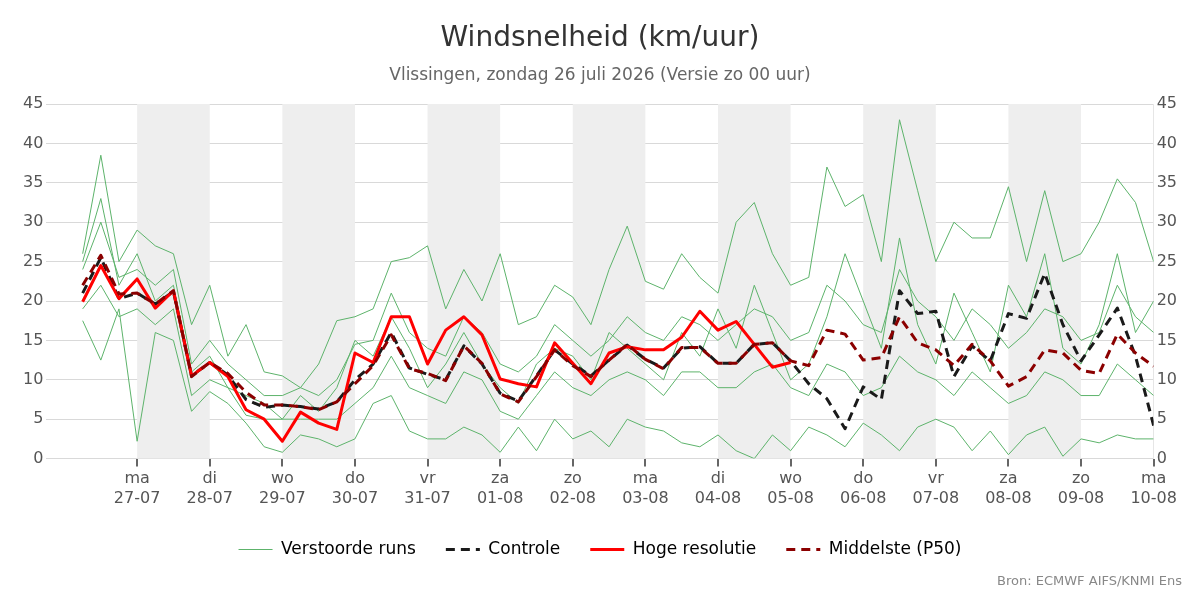 This screenshot has width=1200, height=600. I want to click on y-tick-label: 20, so click(33, 300).